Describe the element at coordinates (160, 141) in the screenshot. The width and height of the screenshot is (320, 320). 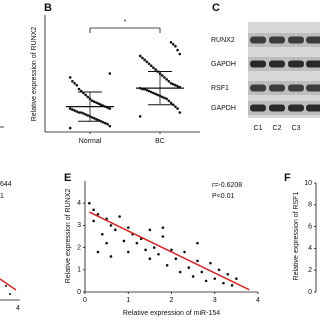
I see `category-label: BC` at that location.